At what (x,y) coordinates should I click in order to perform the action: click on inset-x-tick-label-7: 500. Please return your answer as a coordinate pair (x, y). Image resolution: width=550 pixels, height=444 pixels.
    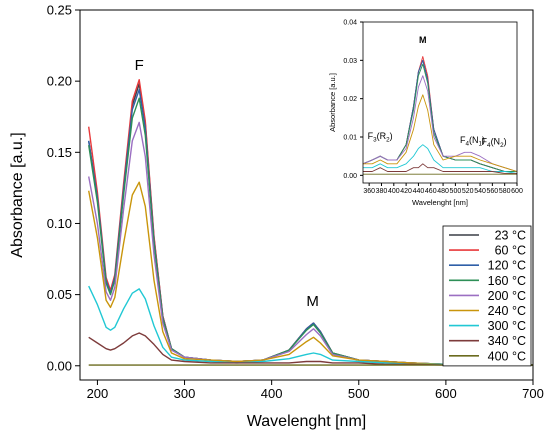
    Looking at the image, I should click on (456, 191).